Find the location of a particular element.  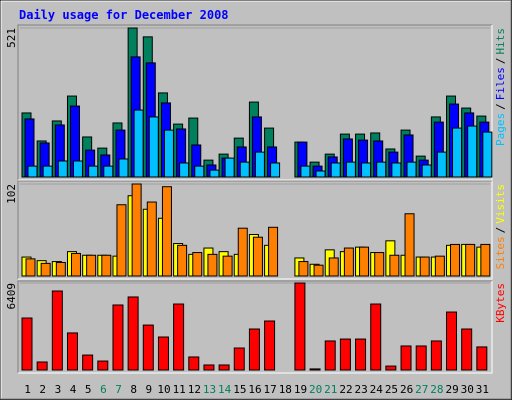

x-tick-label: 4 is located at coordinates (73, 389).